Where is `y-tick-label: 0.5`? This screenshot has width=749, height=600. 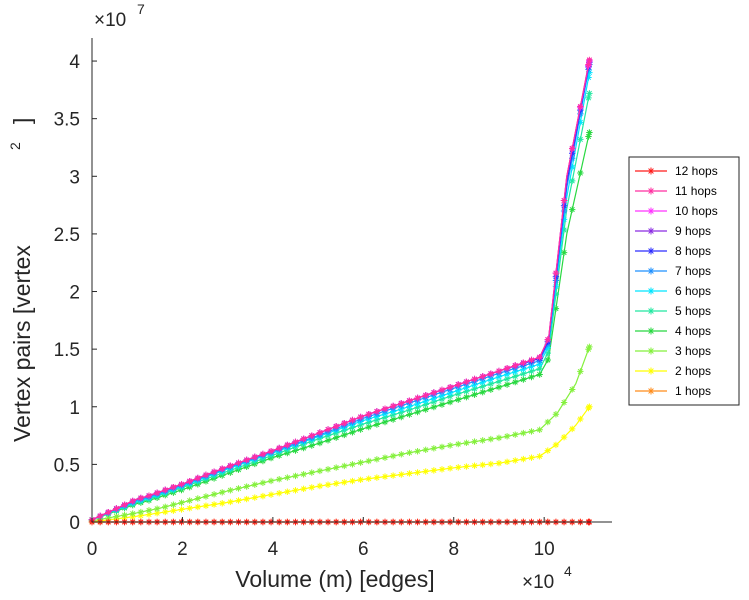
y-tick-label: 0.5 is located at coordinates (67, 465).